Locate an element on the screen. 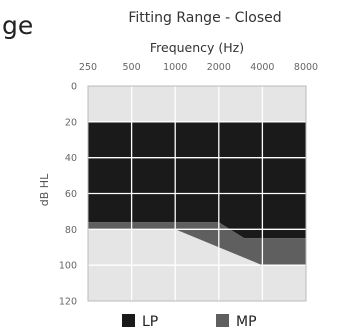 The height and width of the screenshot is (334, 340). legend-swatch-lp is located at coordinates (128, 320).